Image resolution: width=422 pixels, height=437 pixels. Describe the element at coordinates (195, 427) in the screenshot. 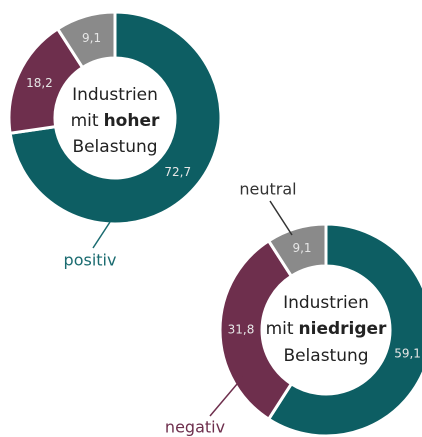

I see `category-label: negativ` at that location.